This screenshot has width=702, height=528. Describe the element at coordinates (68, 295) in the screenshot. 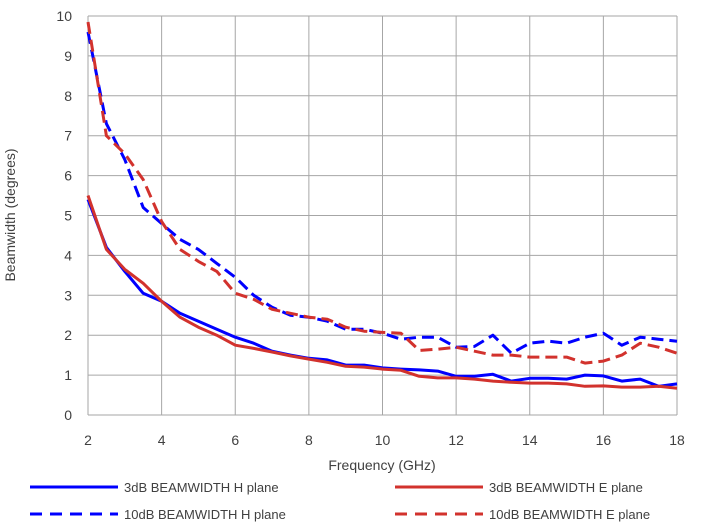

I see `y-tick-label: 3` at that location.